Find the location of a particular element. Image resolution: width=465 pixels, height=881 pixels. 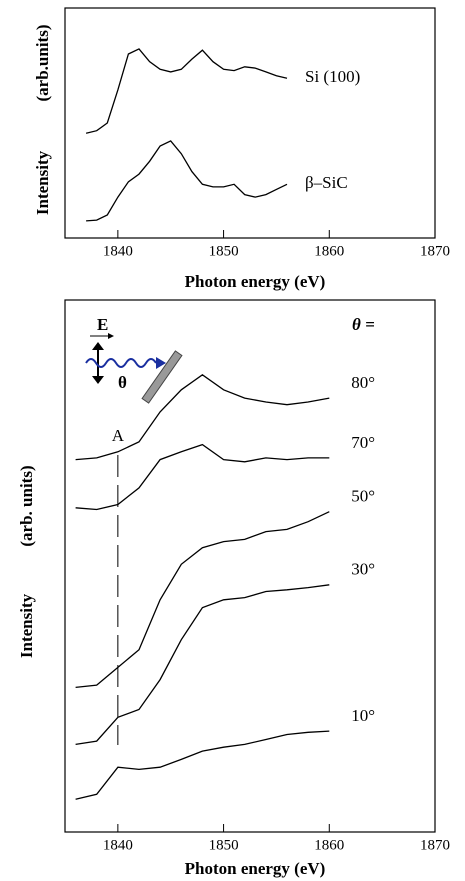

legend-title: θ = is located at coordinates (363, 324).